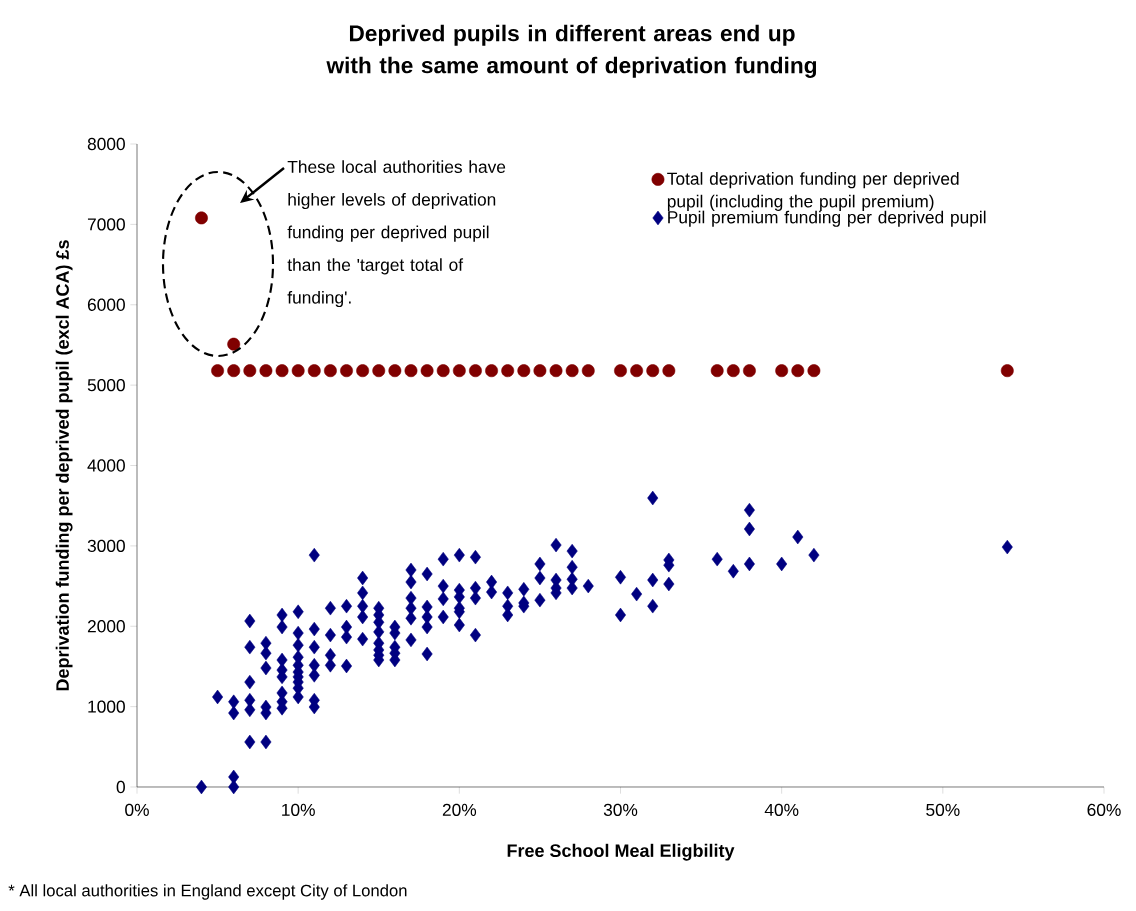 Image resolution: width=1136 pixels, height=911 pixels. I want to click on x-tick-label: 60%, so click(1104, 809).